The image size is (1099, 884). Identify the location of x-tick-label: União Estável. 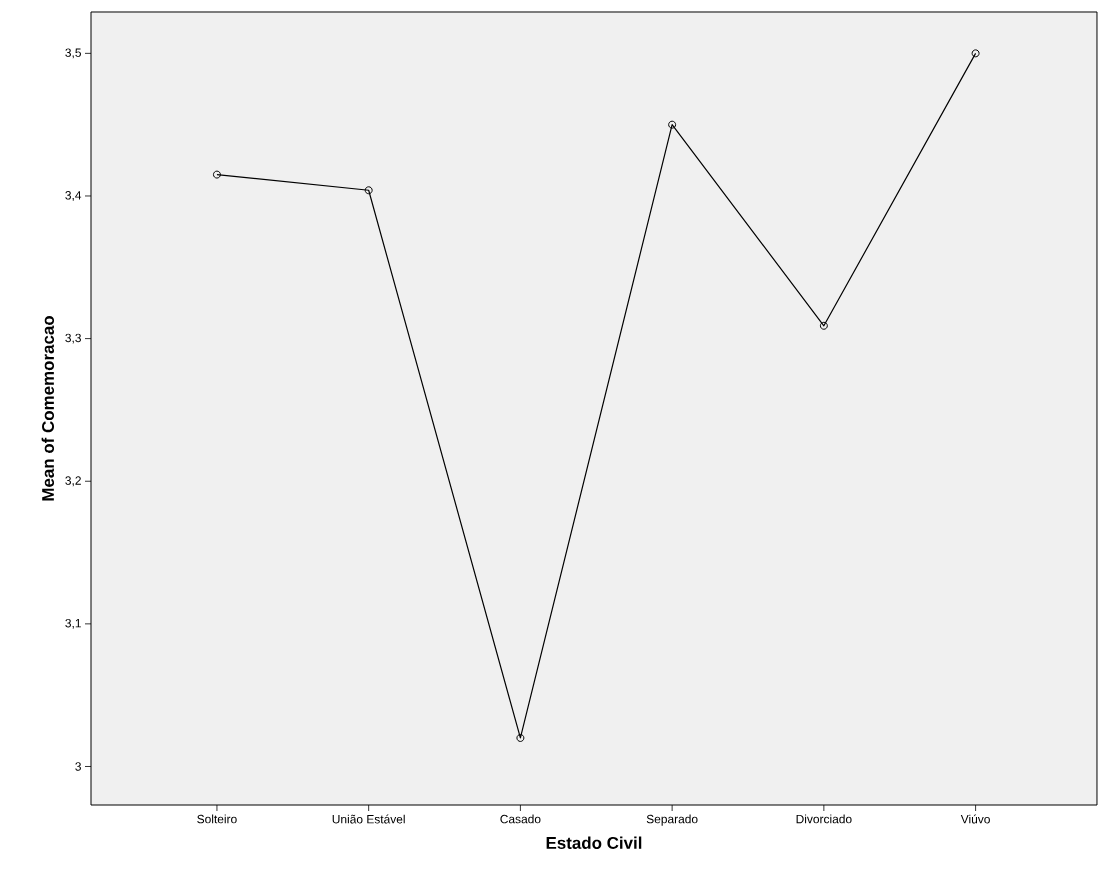
(368, 819).